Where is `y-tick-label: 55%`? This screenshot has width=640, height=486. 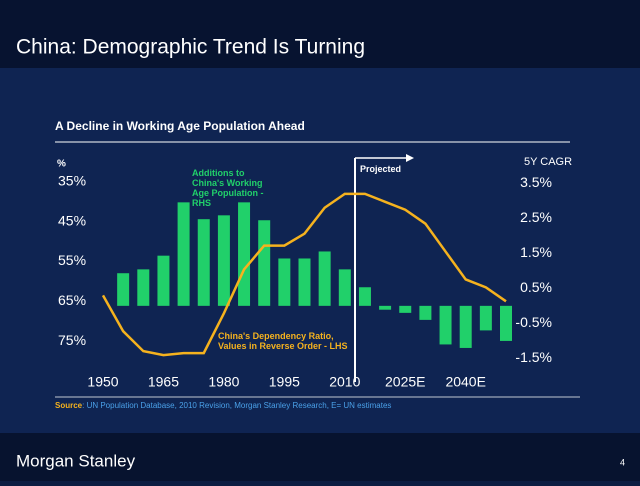 y-tick-label: 55% is located at coordinates (72, 260).